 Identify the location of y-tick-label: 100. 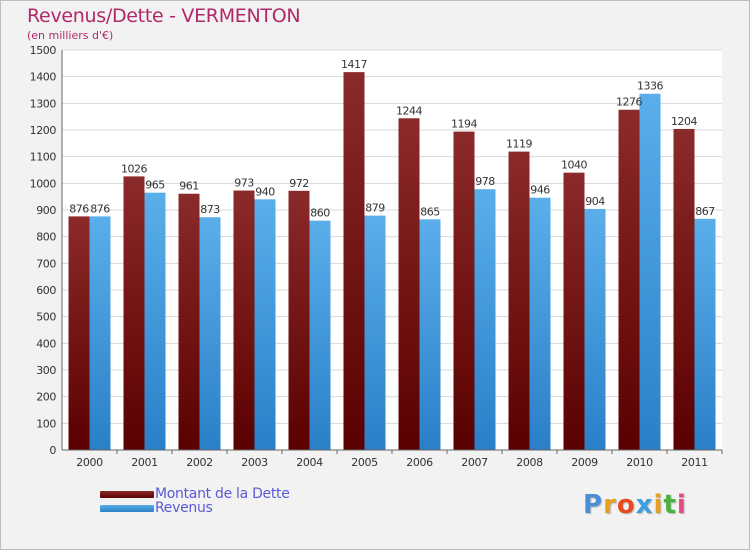
(46, 423).